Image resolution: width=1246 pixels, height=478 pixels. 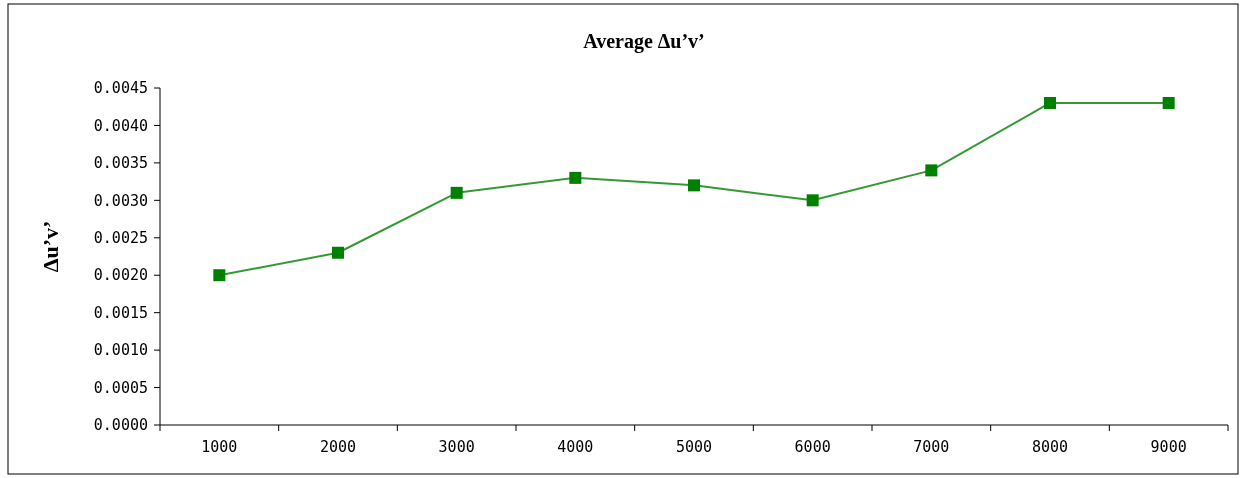 What do you see at coordinates (120, 275) in the screenshot?
I see `y-tick-label: 0.0020` at bounding box center [120, 275].